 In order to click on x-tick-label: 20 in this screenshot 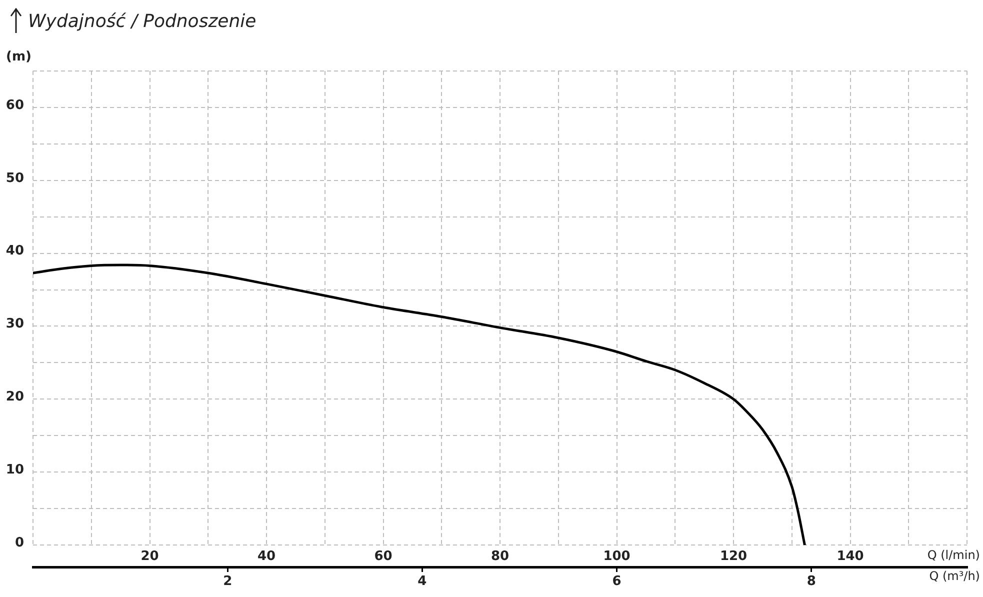, I will do `click(149, 556)`.